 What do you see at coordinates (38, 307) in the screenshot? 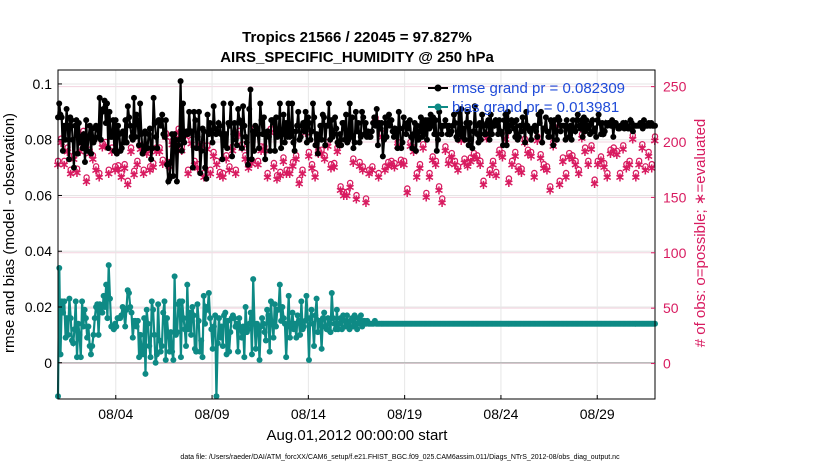
I see `y-tick-label: 0.02` at bounding box center [38, 307].